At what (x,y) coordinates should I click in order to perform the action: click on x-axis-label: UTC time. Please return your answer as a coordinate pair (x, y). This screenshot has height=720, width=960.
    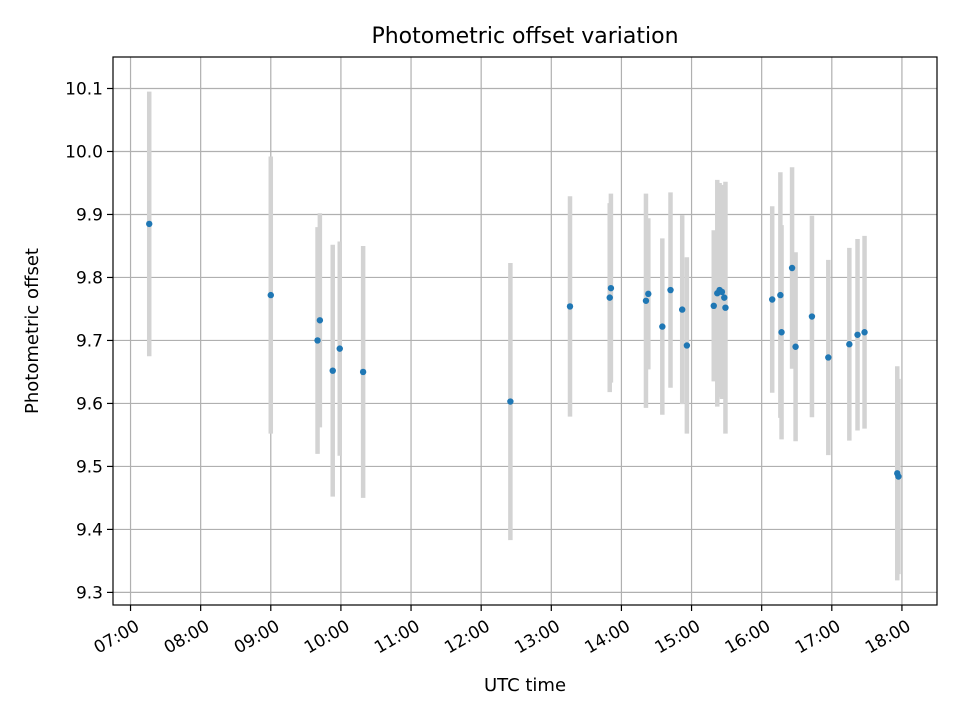
    Looking at the image, I should click on (525, 685).